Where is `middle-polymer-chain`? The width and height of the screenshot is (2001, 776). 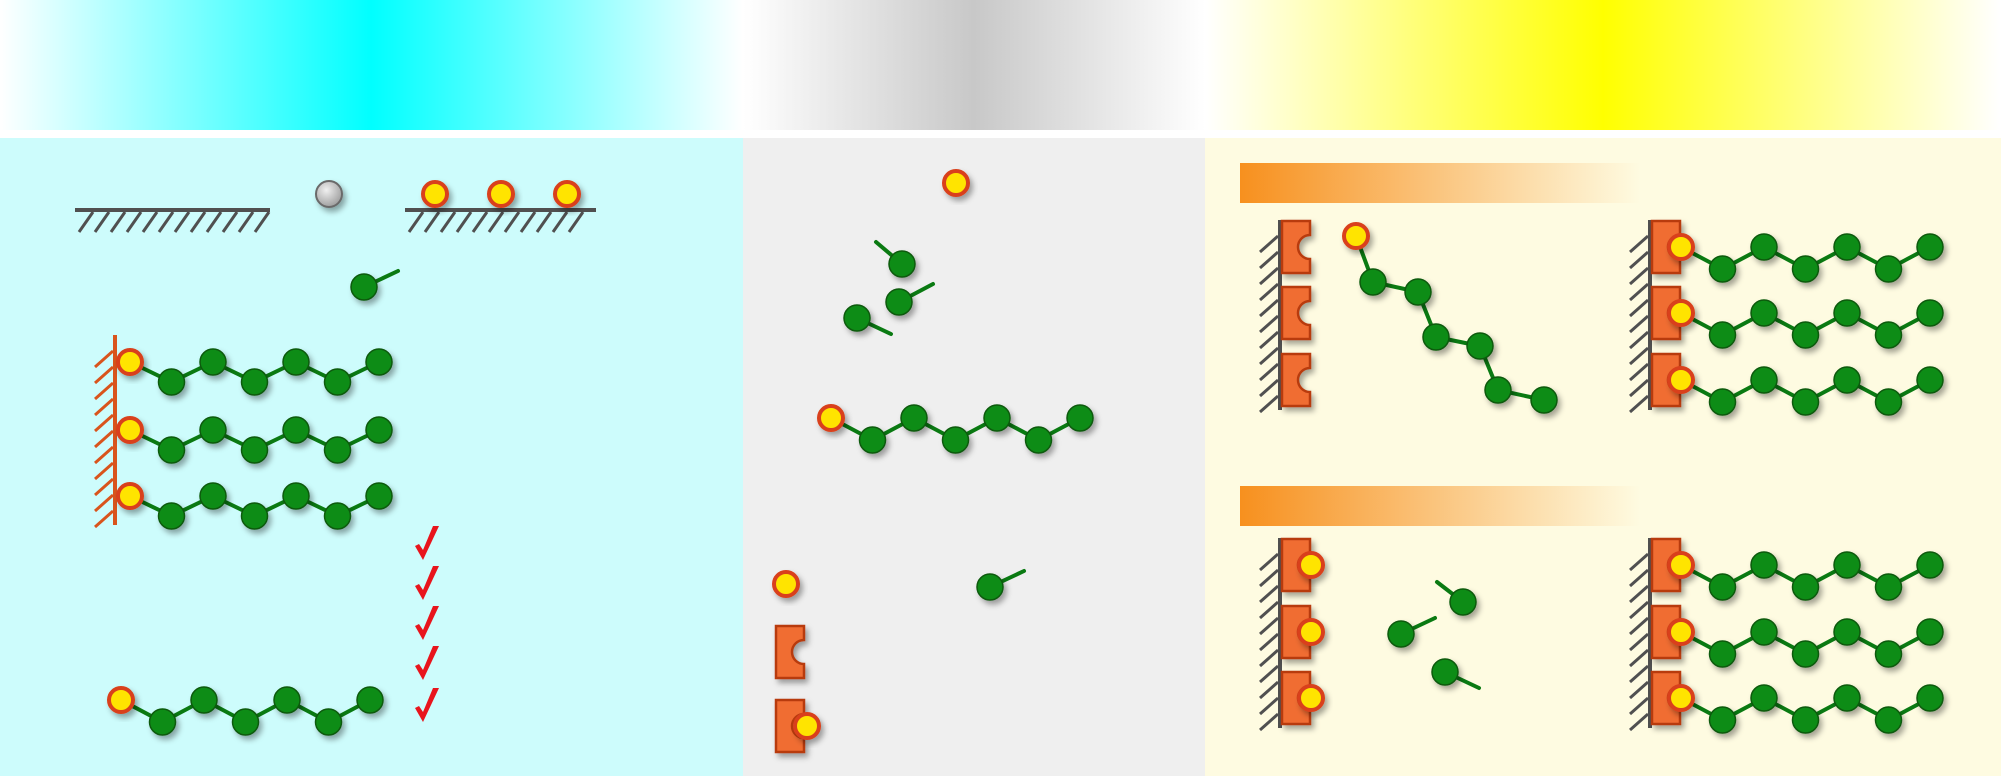
middle-polymer-chain is located at coordinates (955, 429).